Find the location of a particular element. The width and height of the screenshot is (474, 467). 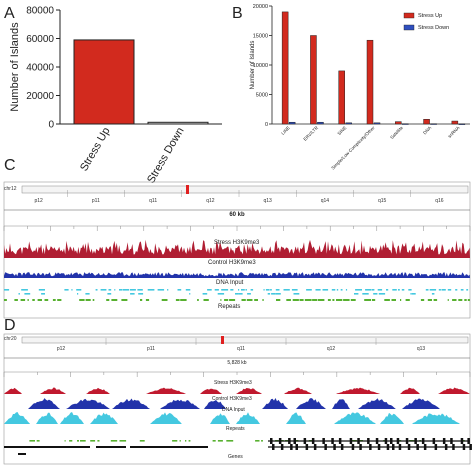

chart-a-y-tick-label: 0 is located at coordinates (51, 125).